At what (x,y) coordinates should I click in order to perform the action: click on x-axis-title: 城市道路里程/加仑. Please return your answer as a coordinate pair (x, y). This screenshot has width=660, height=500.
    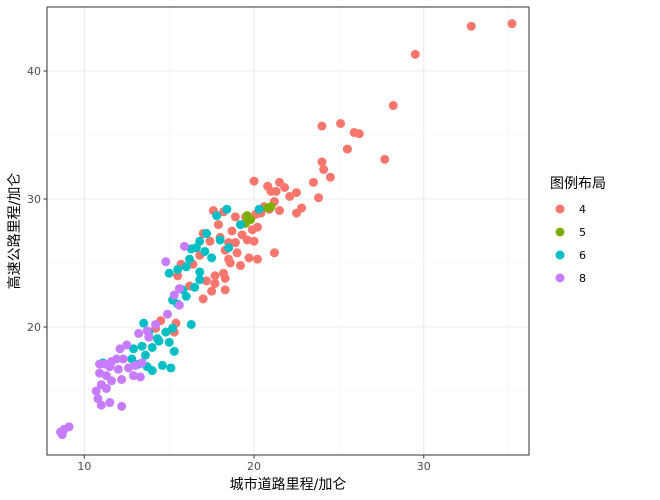
    Looking at the image, I should click on (288, 484).